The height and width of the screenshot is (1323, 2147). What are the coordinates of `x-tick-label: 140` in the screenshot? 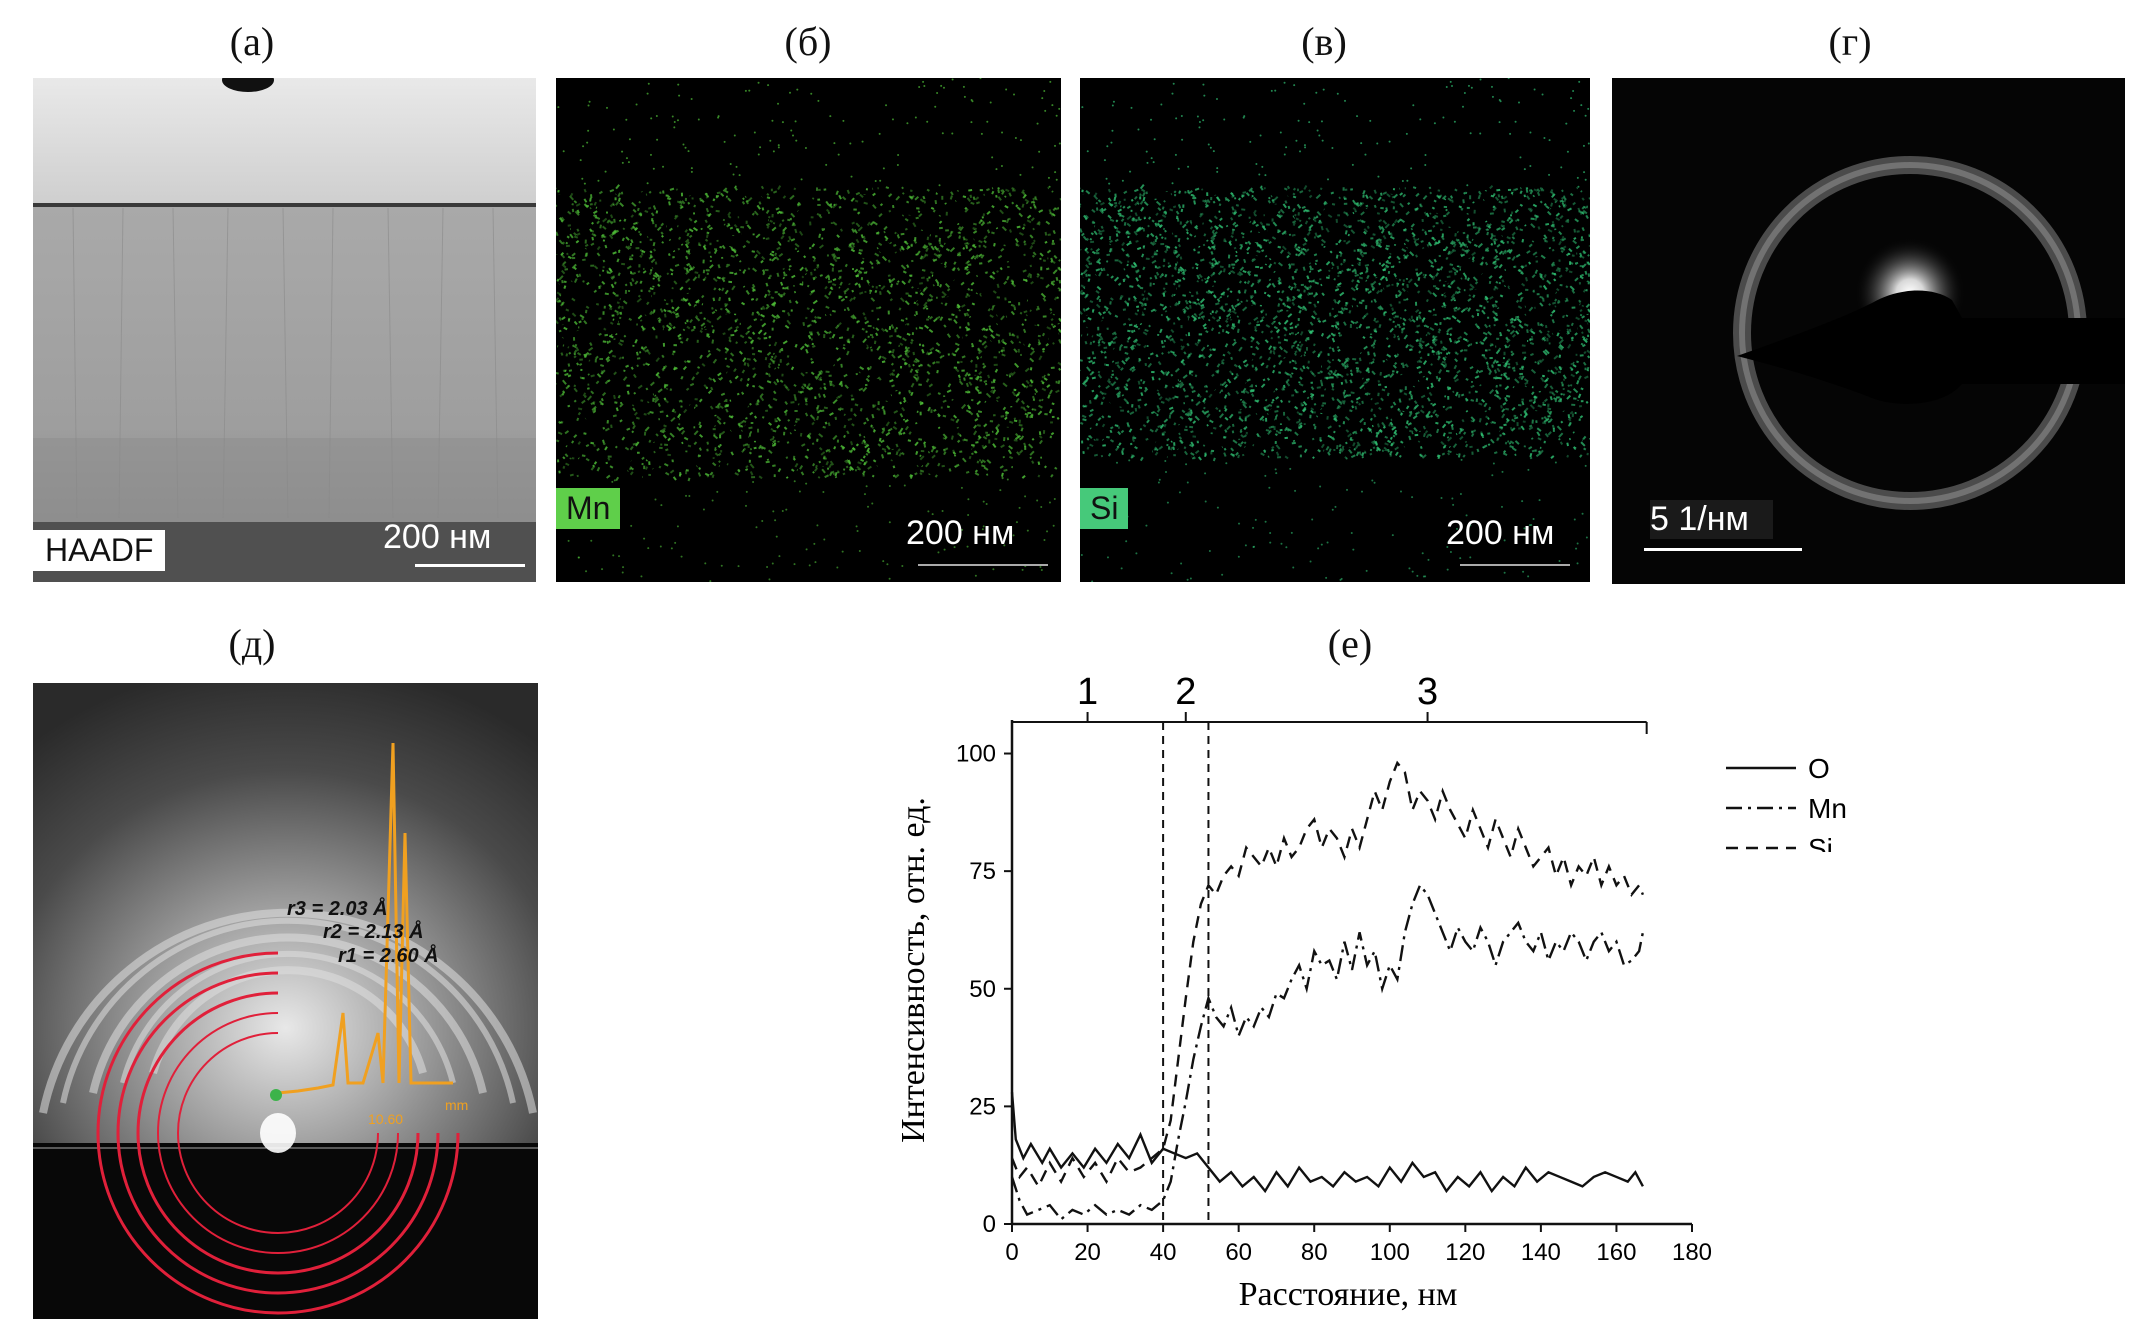 It's located at (1541, 1252).